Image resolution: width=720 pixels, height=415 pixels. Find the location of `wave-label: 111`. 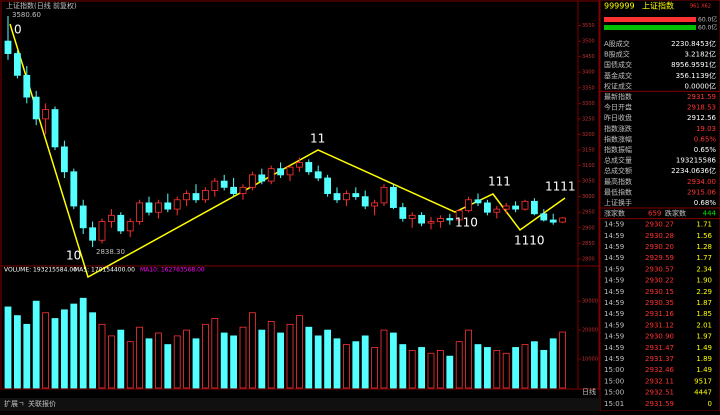

wave-label: 111 is located at coordinates (499, 182).